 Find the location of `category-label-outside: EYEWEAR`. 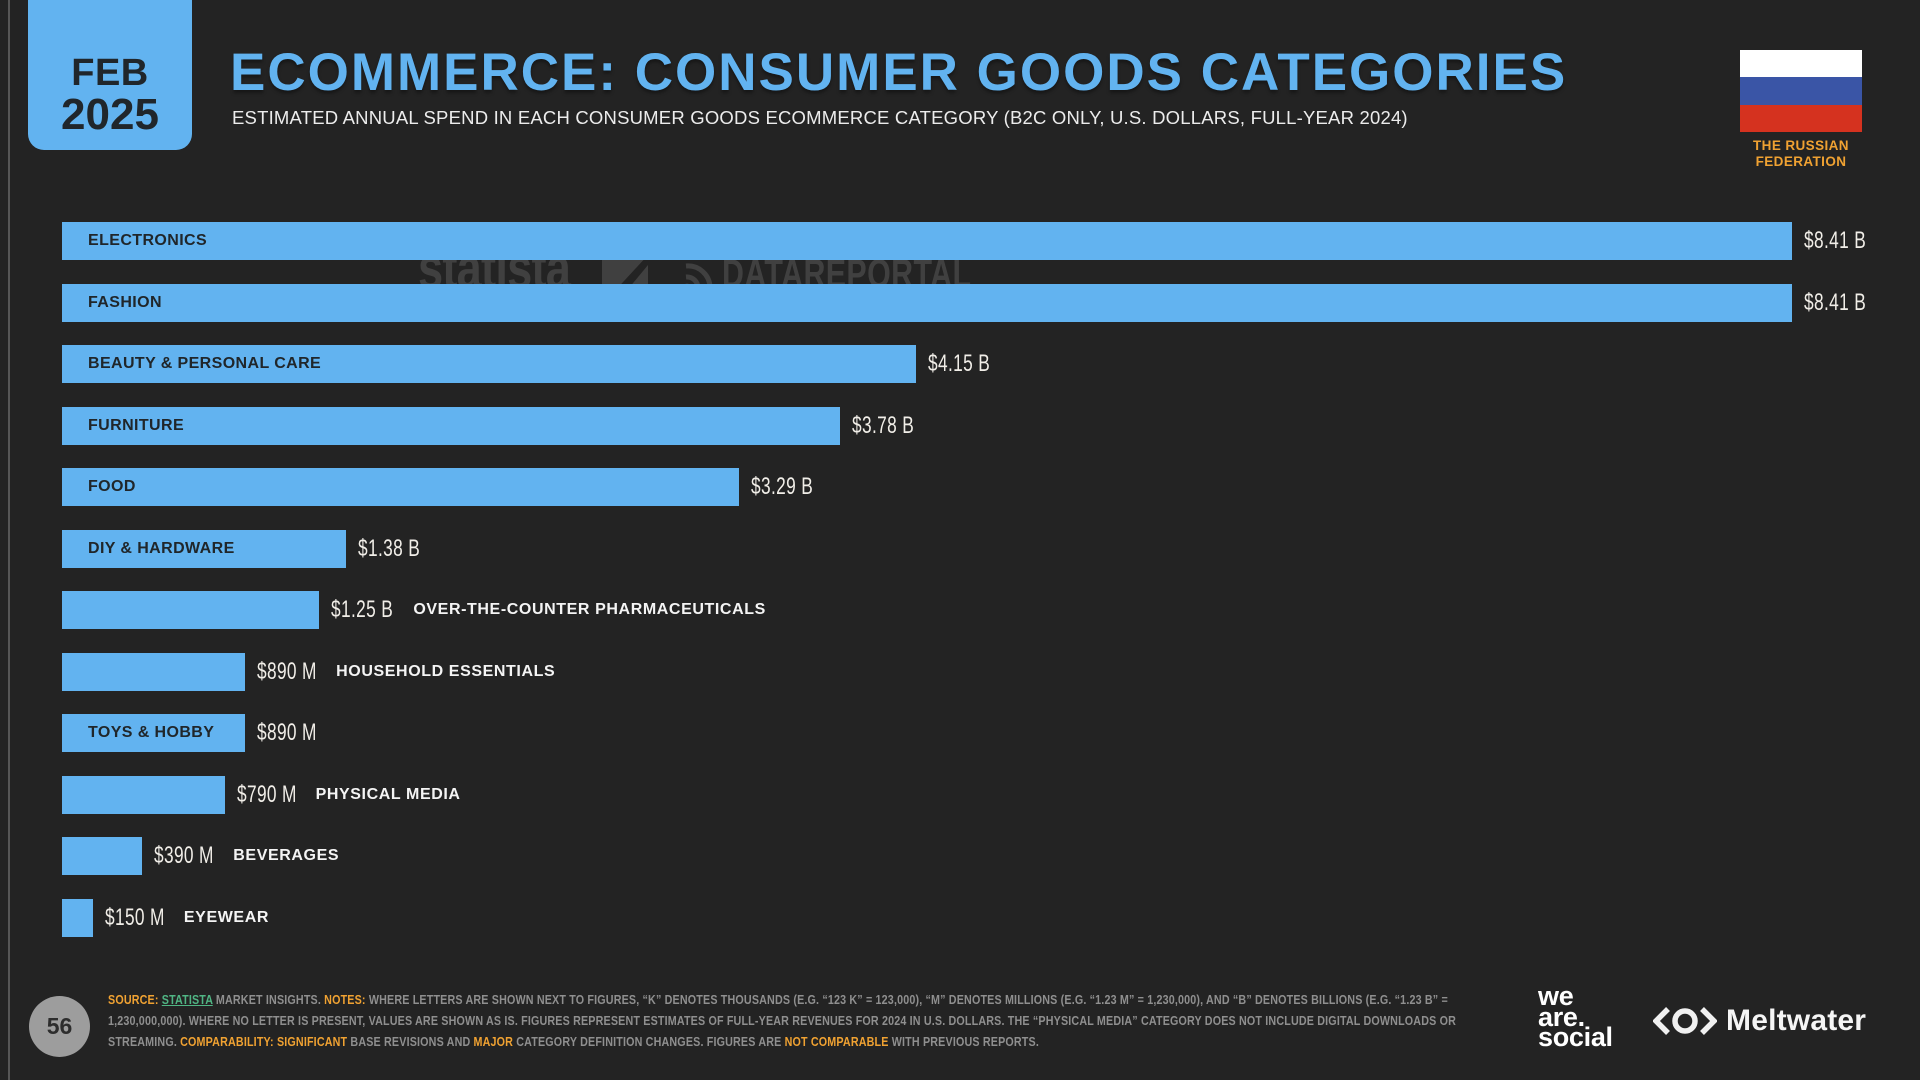

category-label-outside: EYEWEAR is located at coordinates (226, 917).